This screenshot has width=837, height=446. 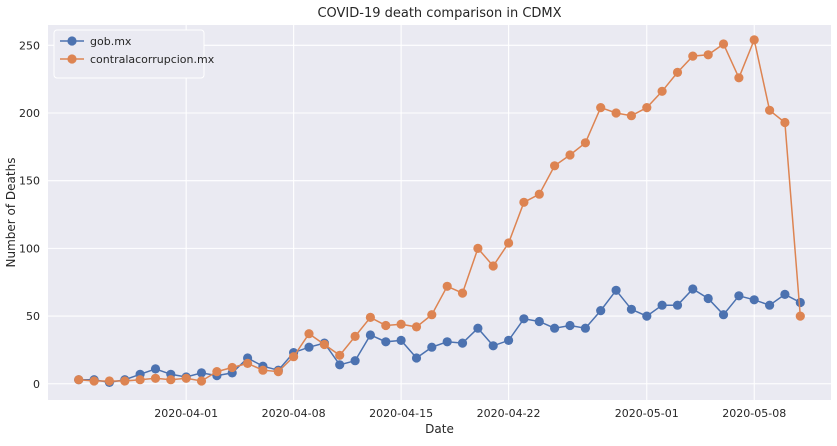 What do you see at coordinates (754, 413) in the screenshot?
I see `x-tick-label: 2020-05-08` at bounding box center [754, 413].